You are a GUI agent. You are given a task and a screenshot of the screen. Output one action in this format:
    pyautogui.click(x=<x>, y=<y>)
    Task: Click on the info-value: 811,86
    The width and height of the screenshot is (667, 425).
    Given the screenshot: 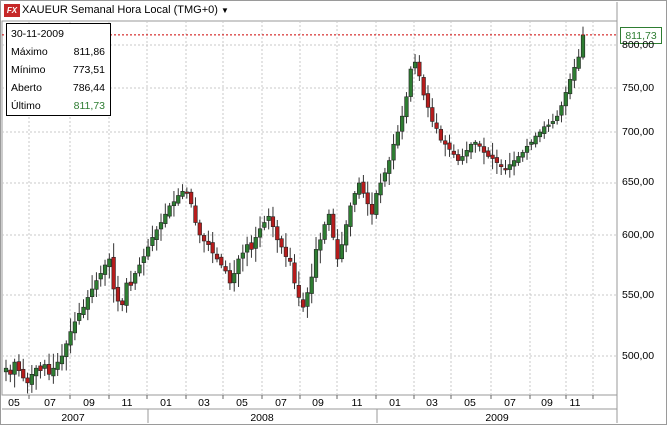 What is the action you would take?
    pyautogui.click(x=89, y=52)
    